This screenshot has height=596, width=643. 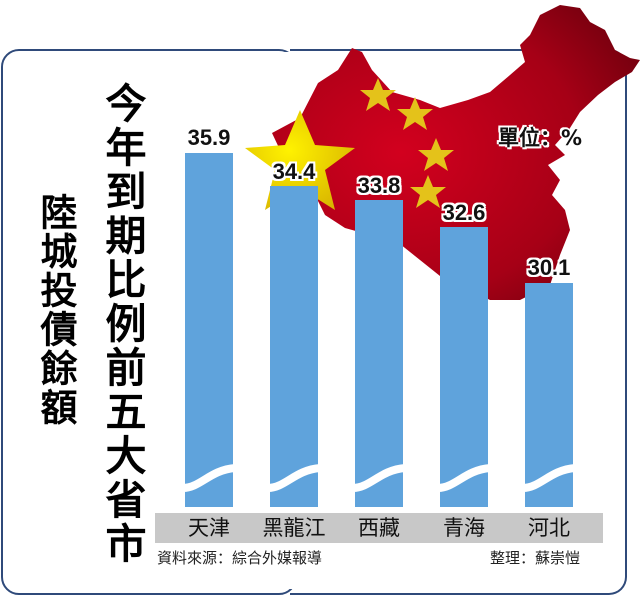 What do you see at coordinates (122, 324) in the screenshot?
I see `chart-title-sub: 今年到期比例前五大省市` at bounding box center [122, 324].